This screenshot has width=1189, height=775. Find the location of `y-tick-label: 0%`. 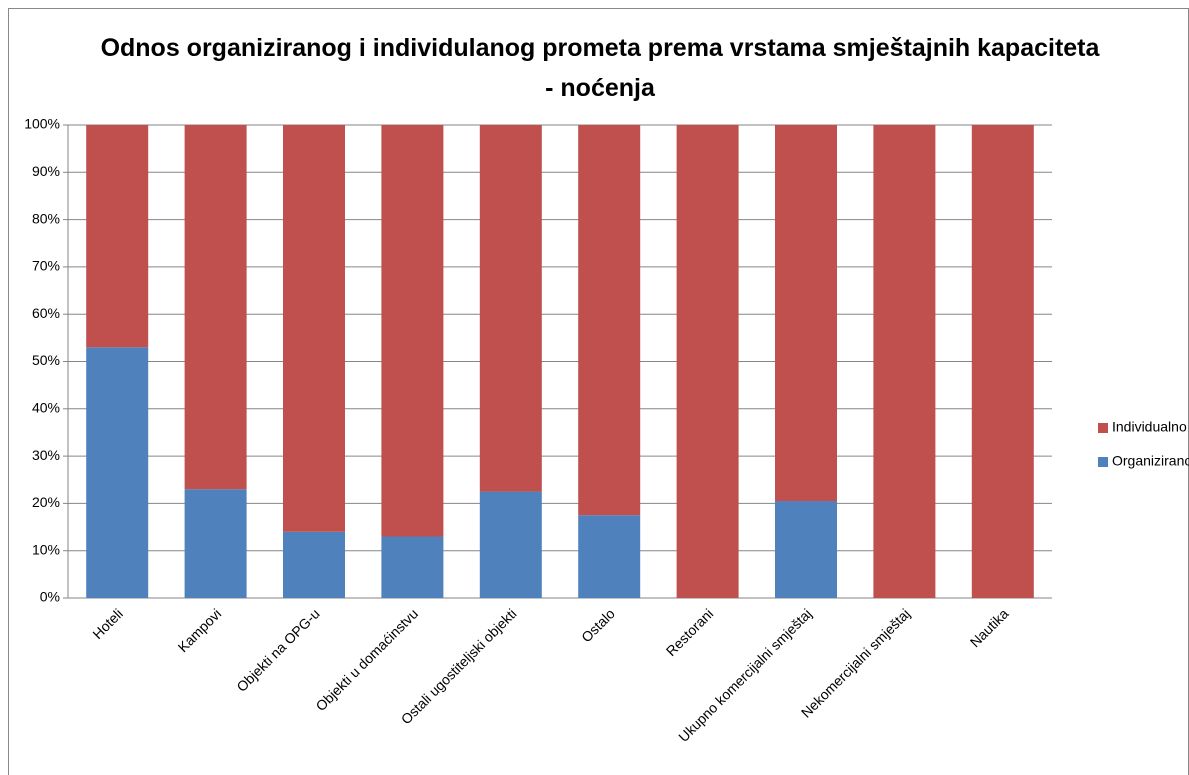

y-tick-label: 0% is located at coordinates (50, 597).